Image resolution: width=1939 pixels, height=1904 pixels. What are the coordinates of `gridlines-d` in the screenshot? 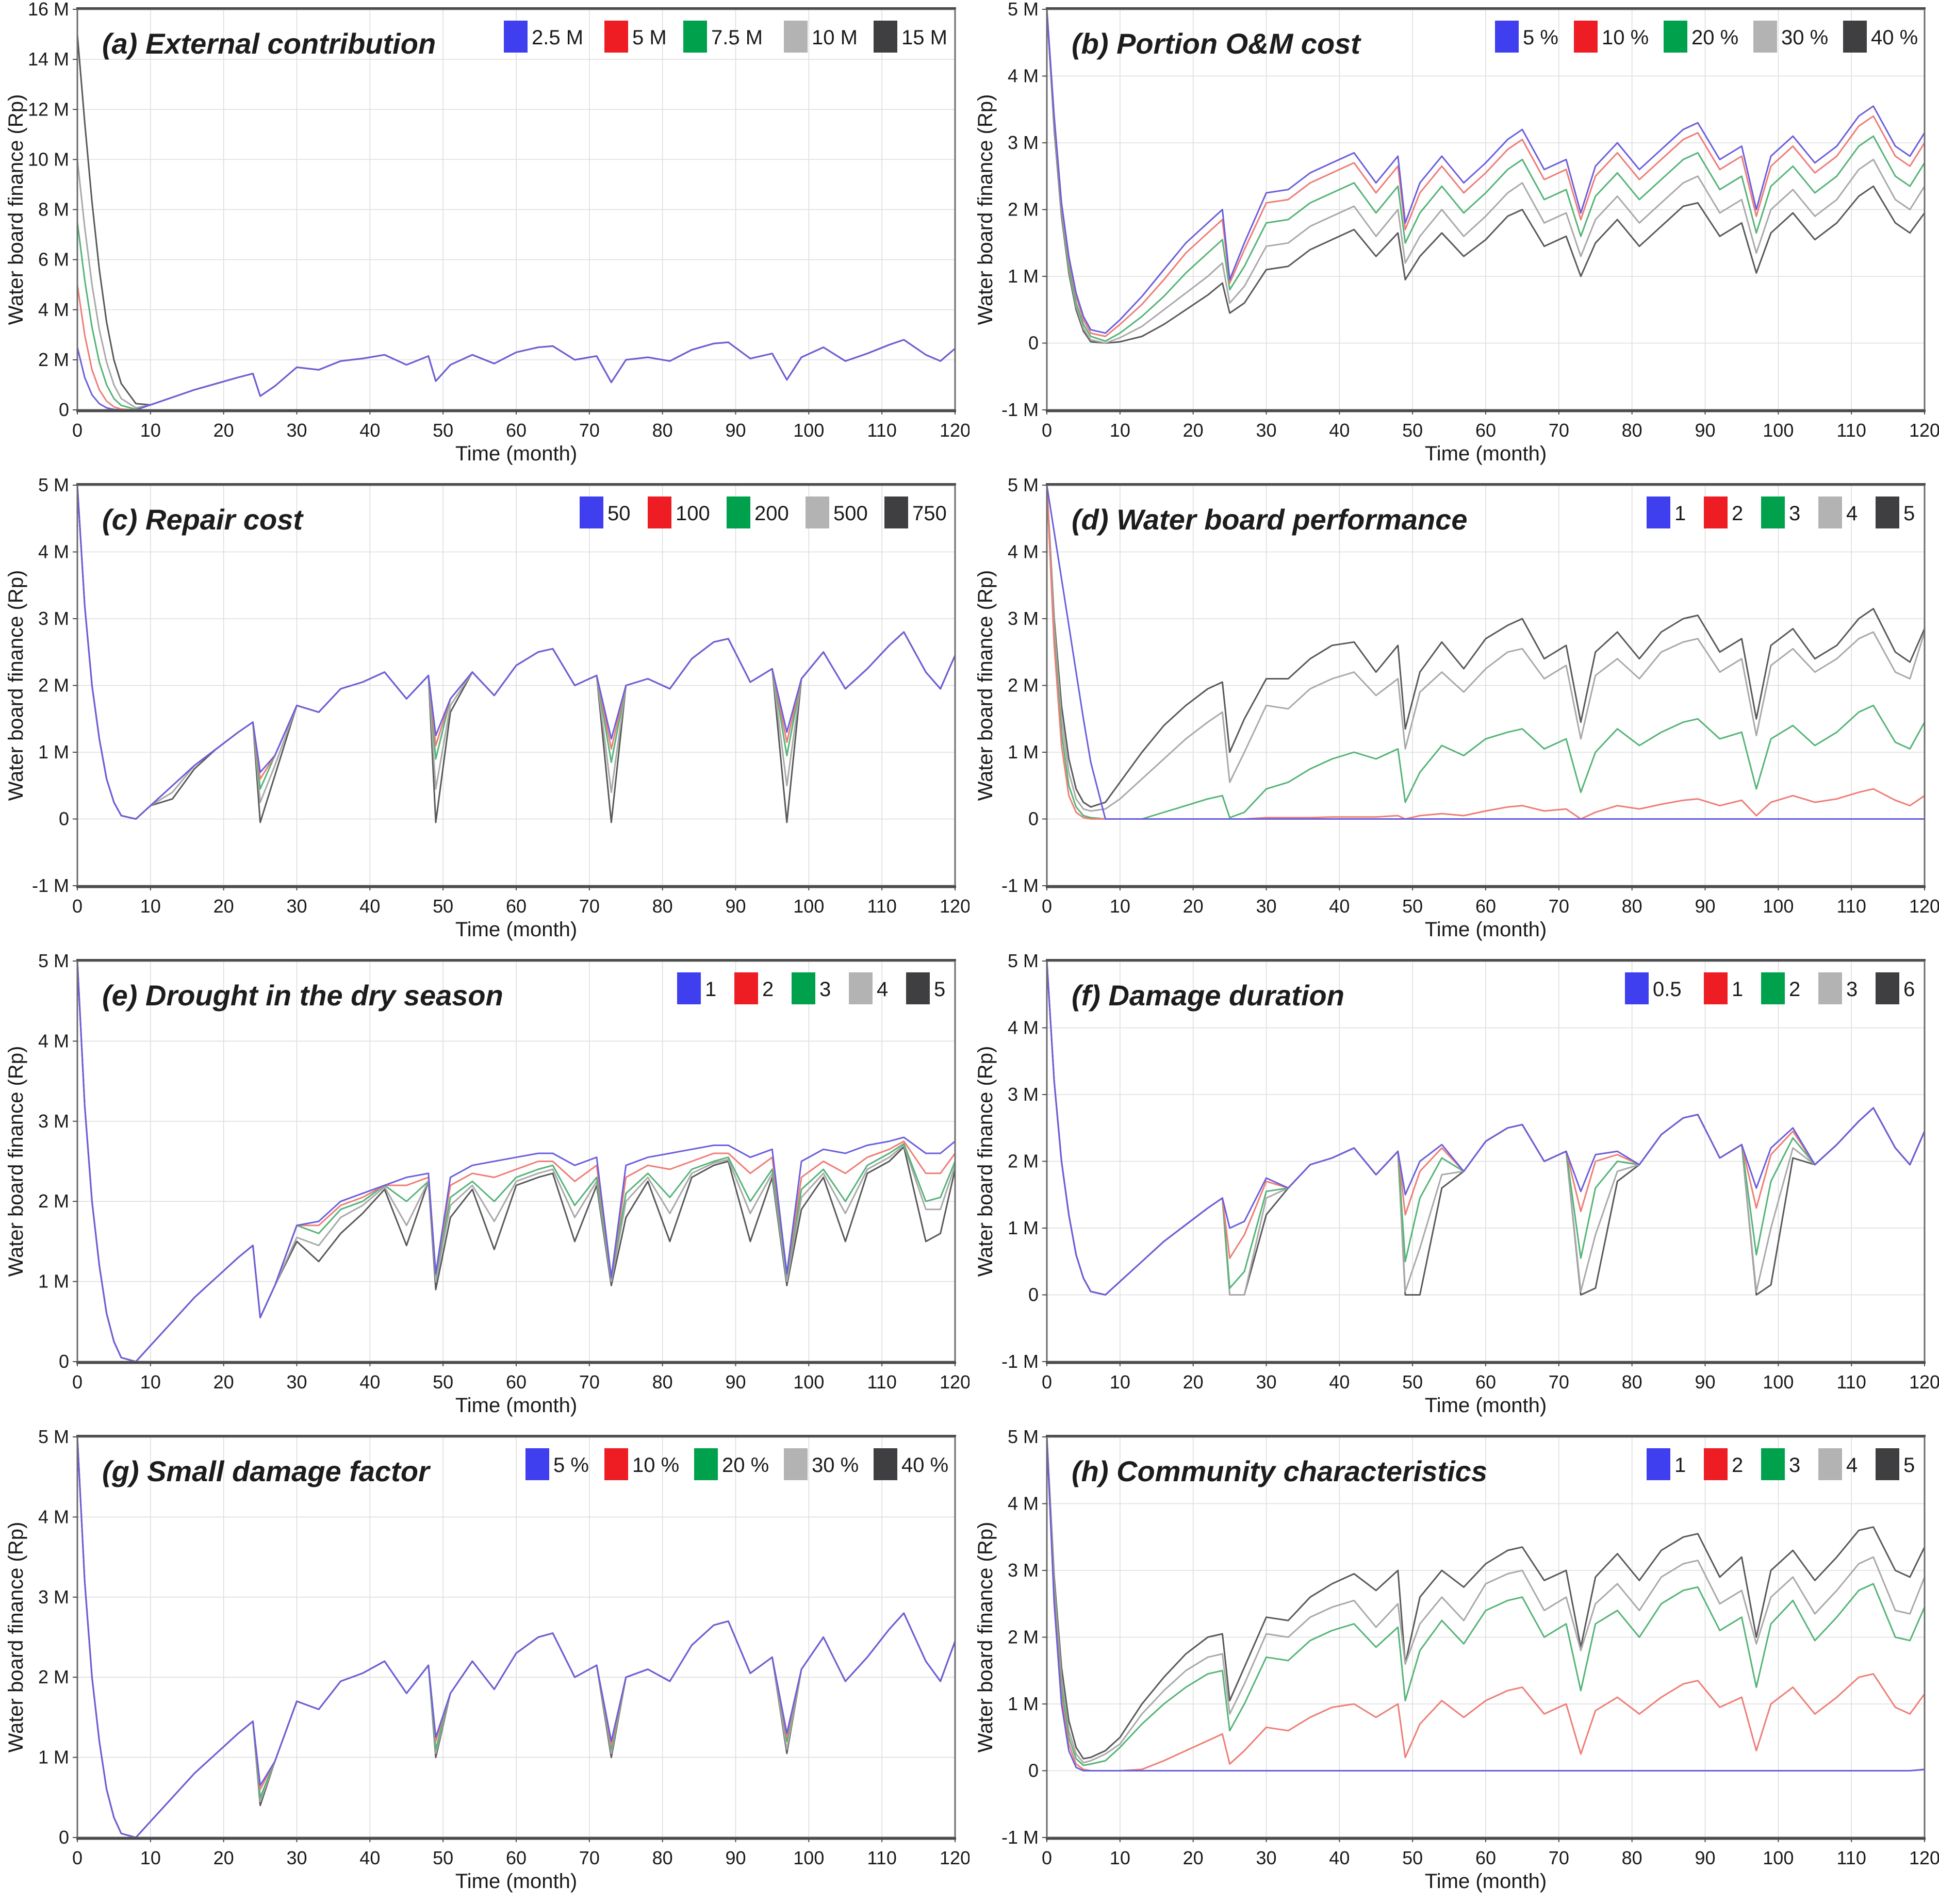 It's located at (1485, 685).